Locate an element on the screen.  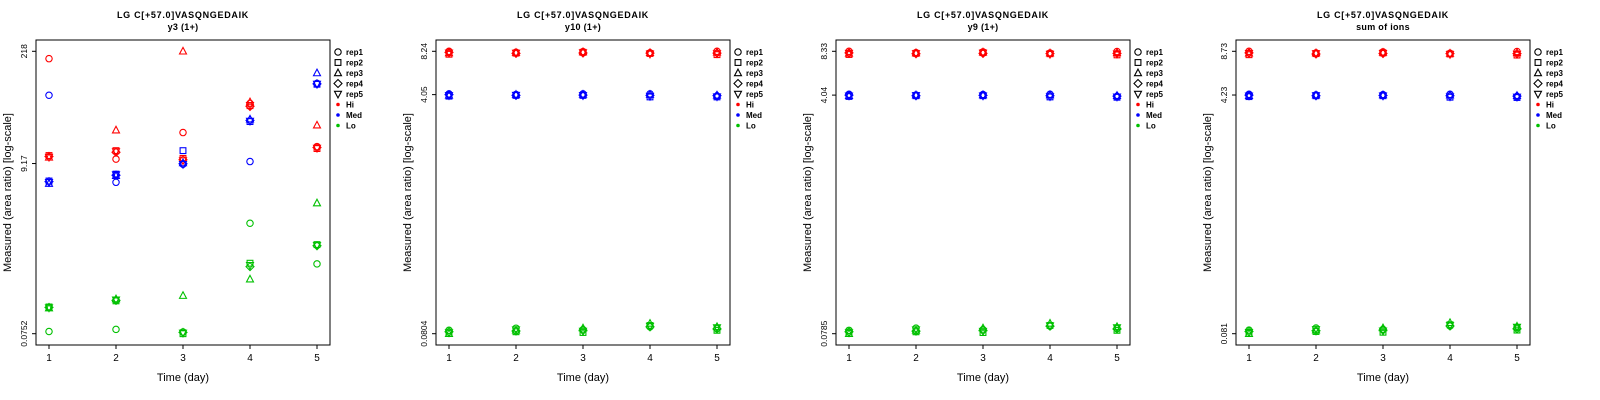
legend-group-label: Med is located at coordinates (754, 115).